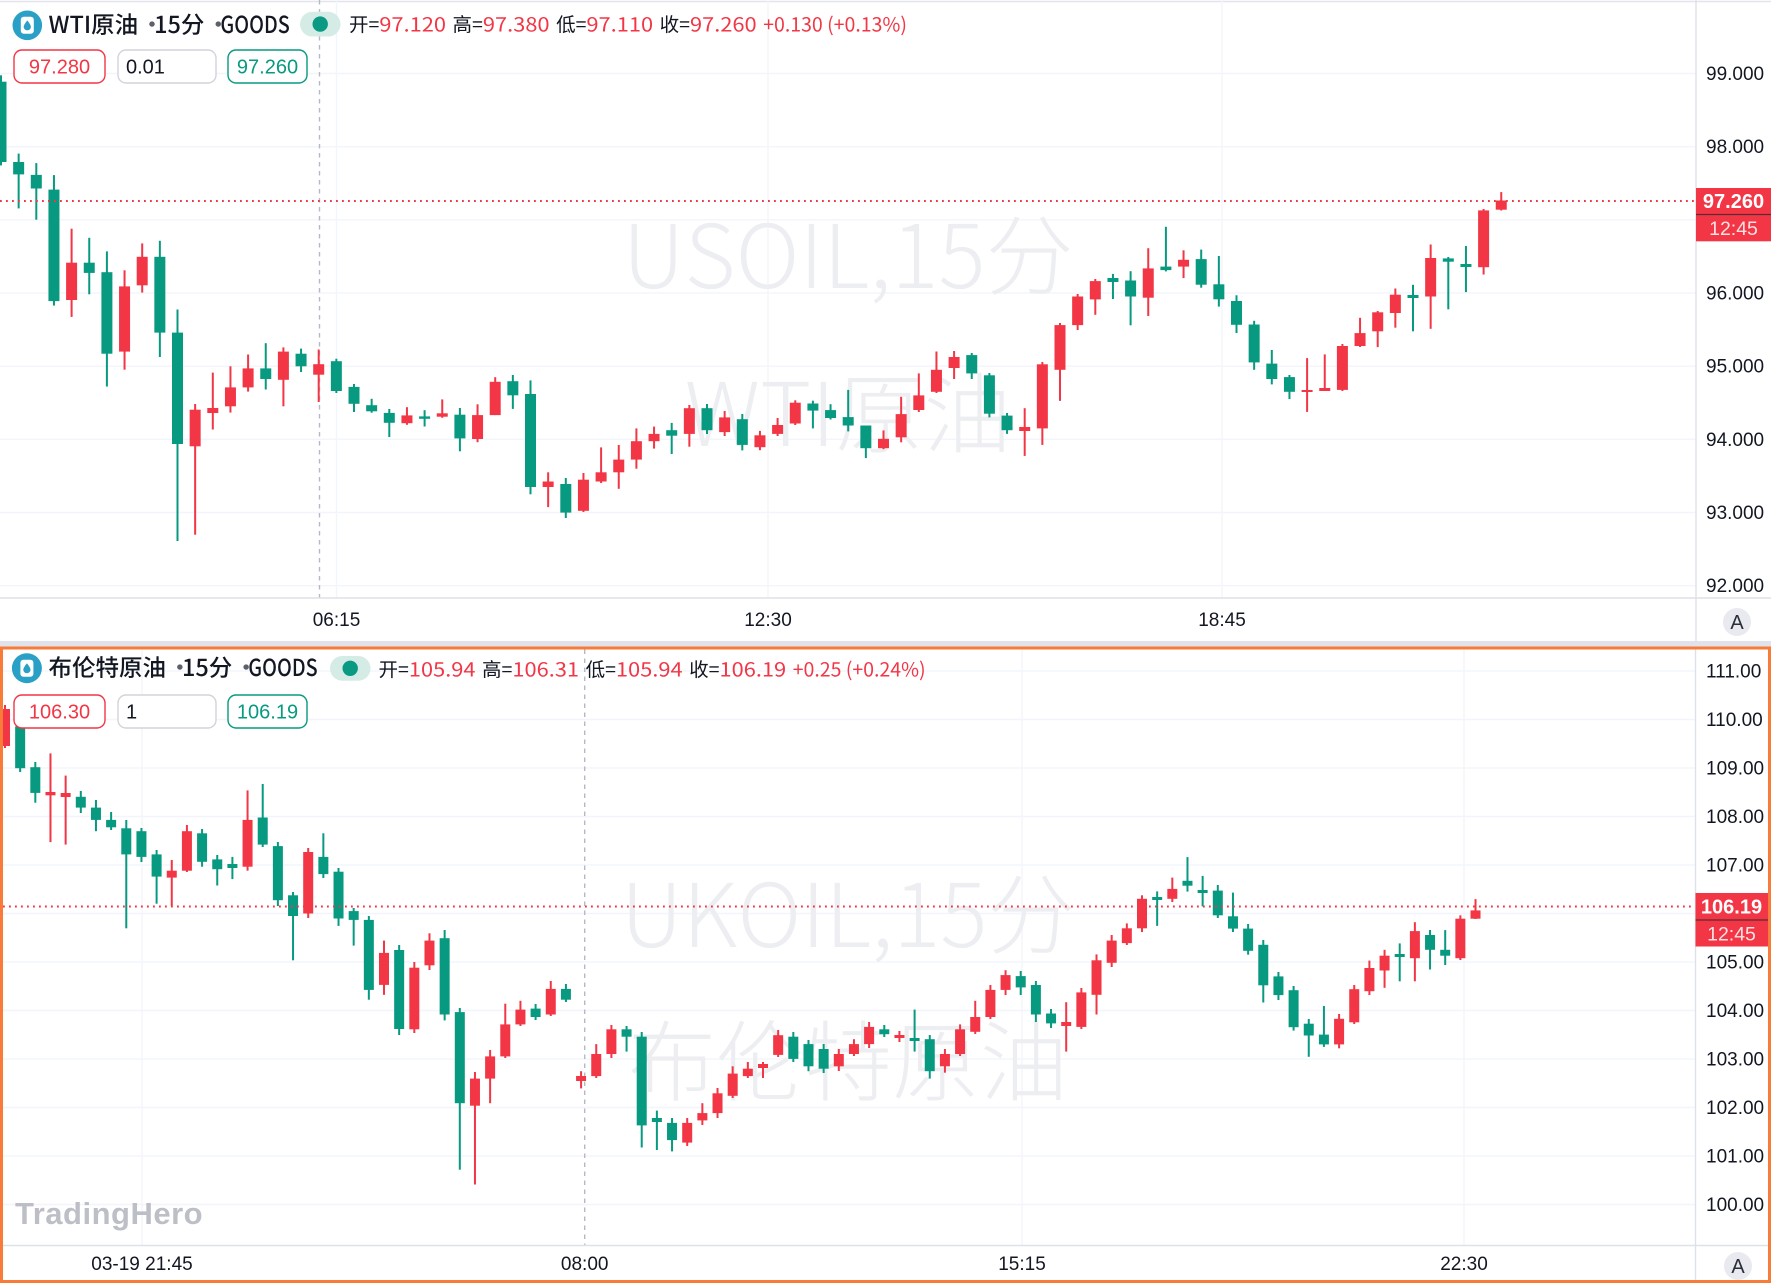 This screenshot has height=1283, width=1771. What do you see at coordinates (337, 620) in the screenshot?
I see `svg-text: 06:15` at bounding box center [337, 620].